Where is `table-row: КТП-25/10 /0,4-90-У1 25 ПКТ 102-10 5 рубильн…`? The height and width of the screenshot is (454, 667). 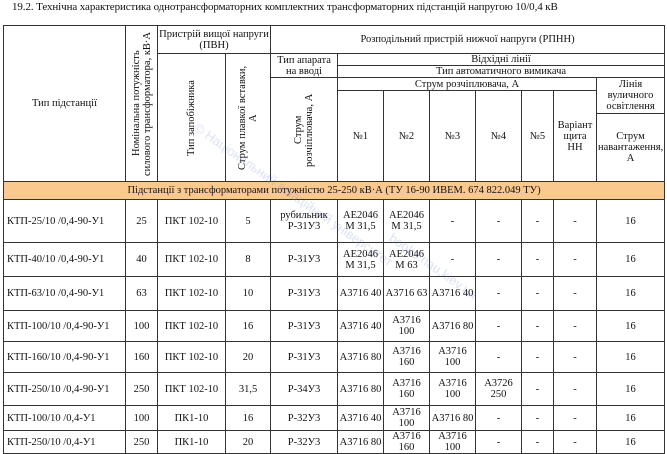 table-row: КТП-25/10 /0,4-90-У1 25 ПКТ 102-10 5 рубильн… is located at coordinates (334, 221).